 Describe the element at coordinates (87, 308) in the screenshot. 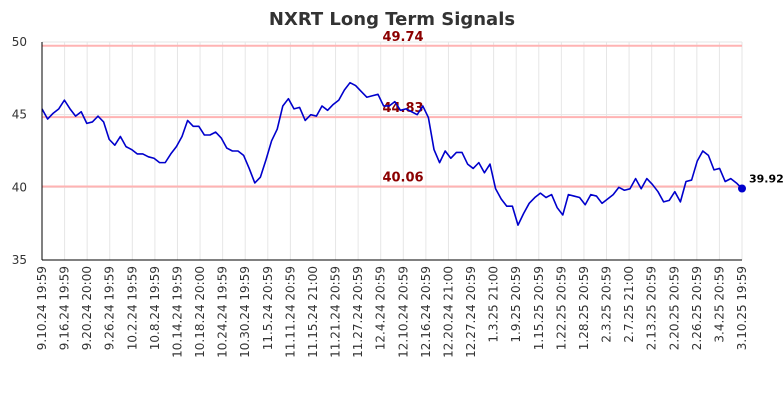

I see `x-tick-label: 9.20.24 20:00` at that location.